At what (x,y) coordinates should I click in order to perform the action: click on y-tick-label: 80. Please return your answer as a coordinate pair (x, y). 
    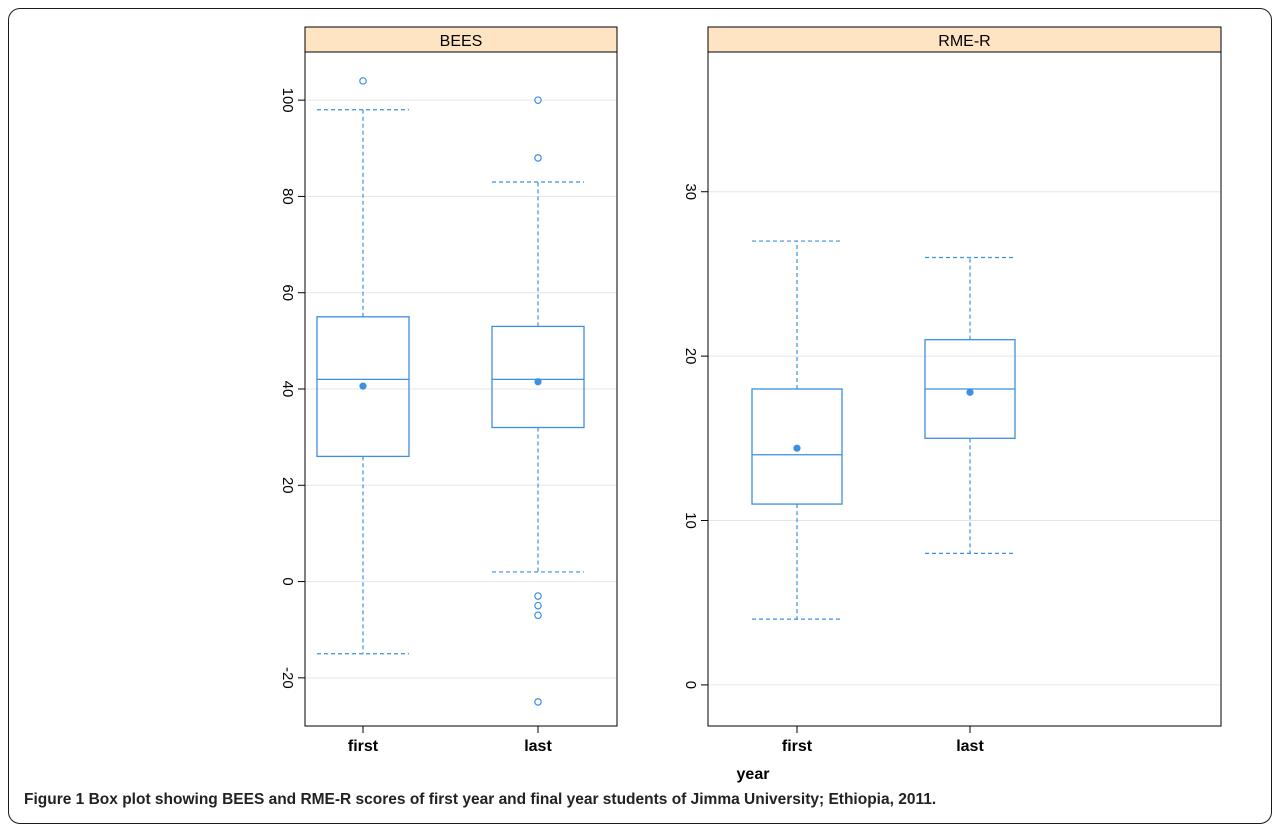
    Looking at the image, I should click on (287, 196).